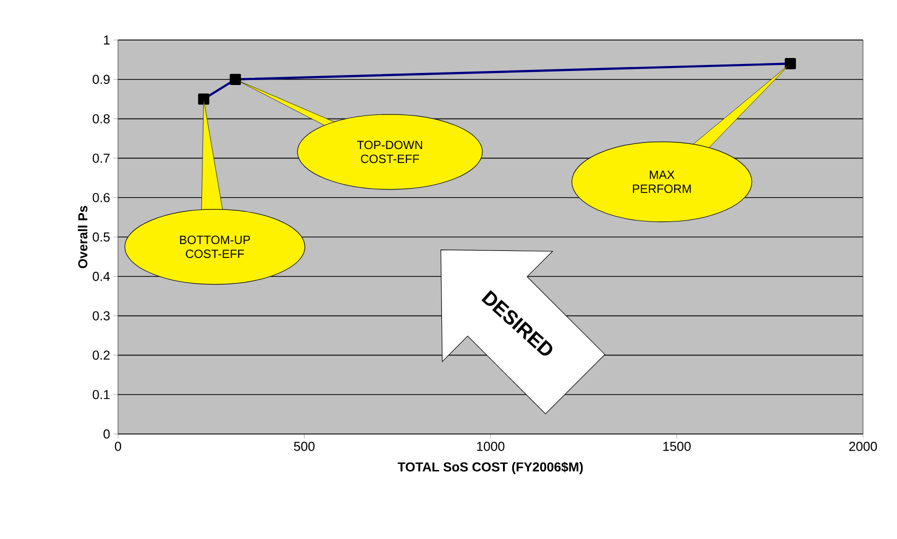 The width and height of the screenshot is (897, 539). What do you see at coordinates (107, 40) in the screenshot?
I see `y-tick-label: 1` at bounding box center [107, 40].